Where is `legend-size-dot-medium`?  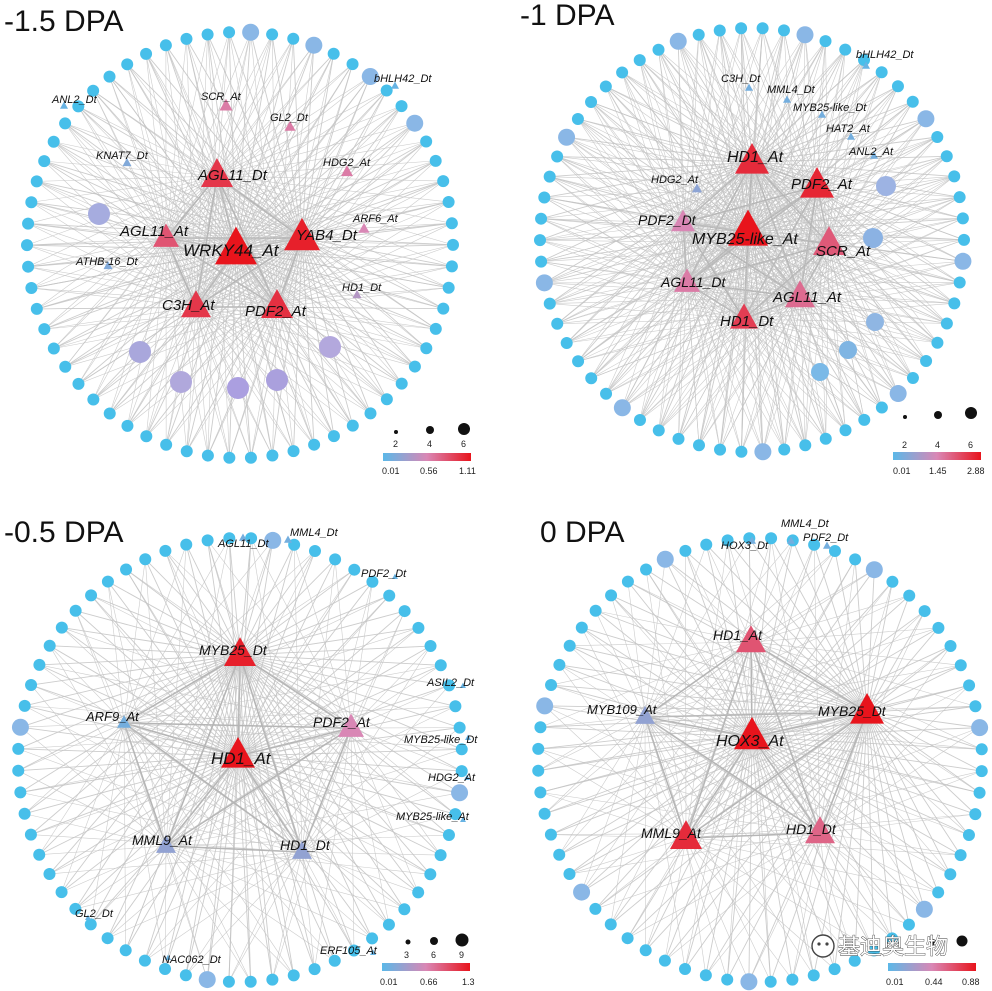
legend-size-dot-medium is located at coordinates (434, 941).